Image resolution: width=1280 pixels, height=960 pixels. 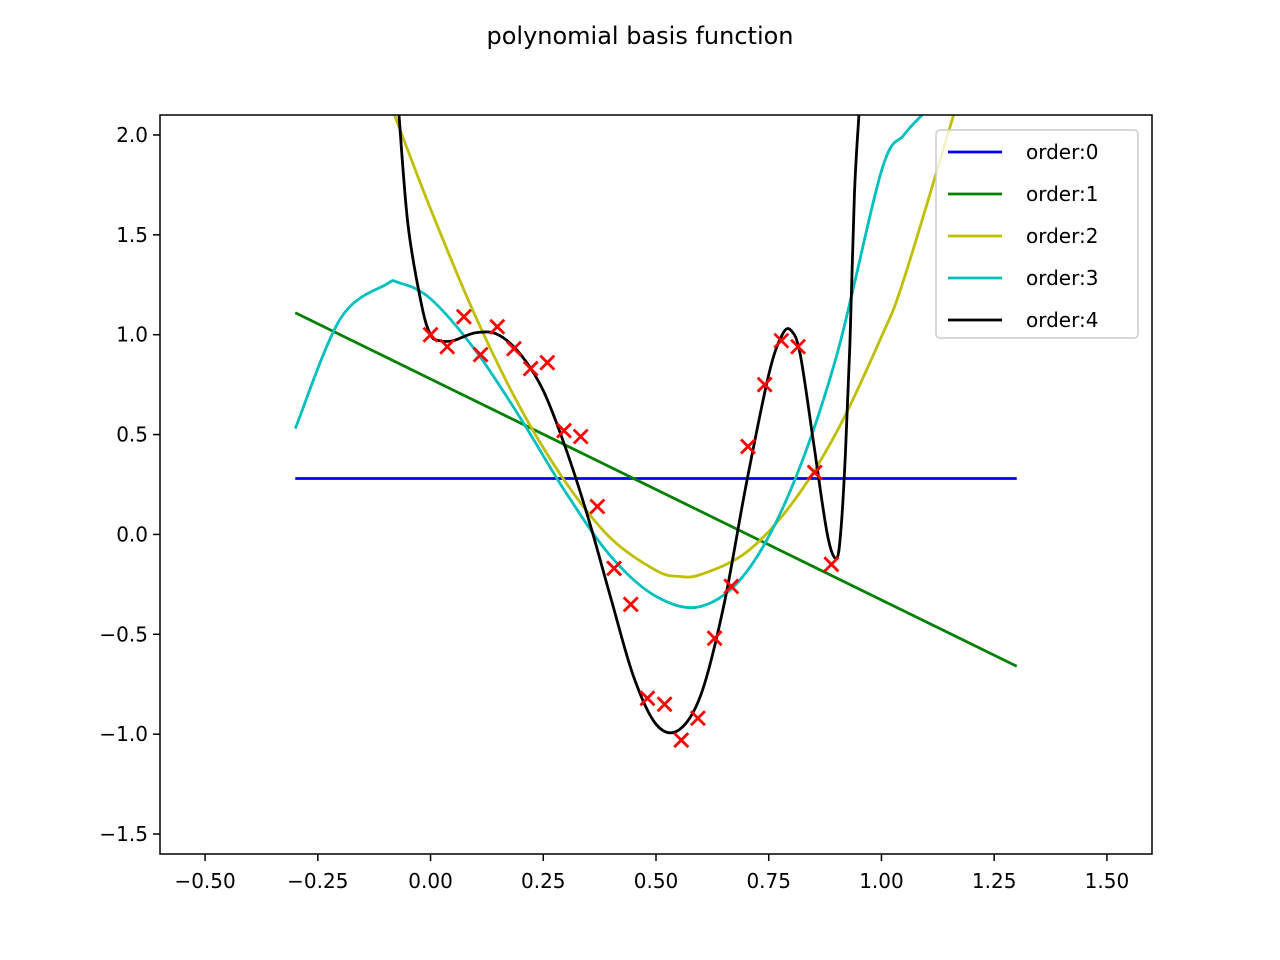 I want to click on x-tick-label: −0.25, so click(x=317, y=881).